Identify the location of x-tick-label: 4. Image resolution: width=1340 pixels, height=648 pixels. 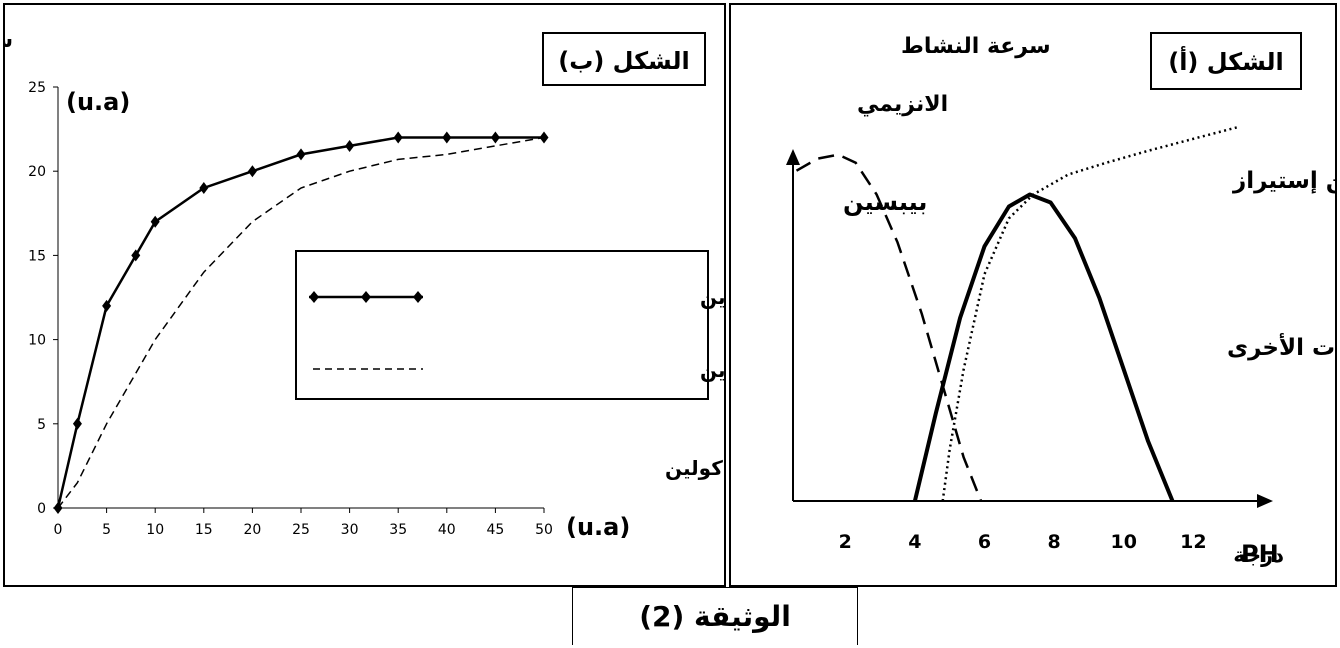
(914, 542).